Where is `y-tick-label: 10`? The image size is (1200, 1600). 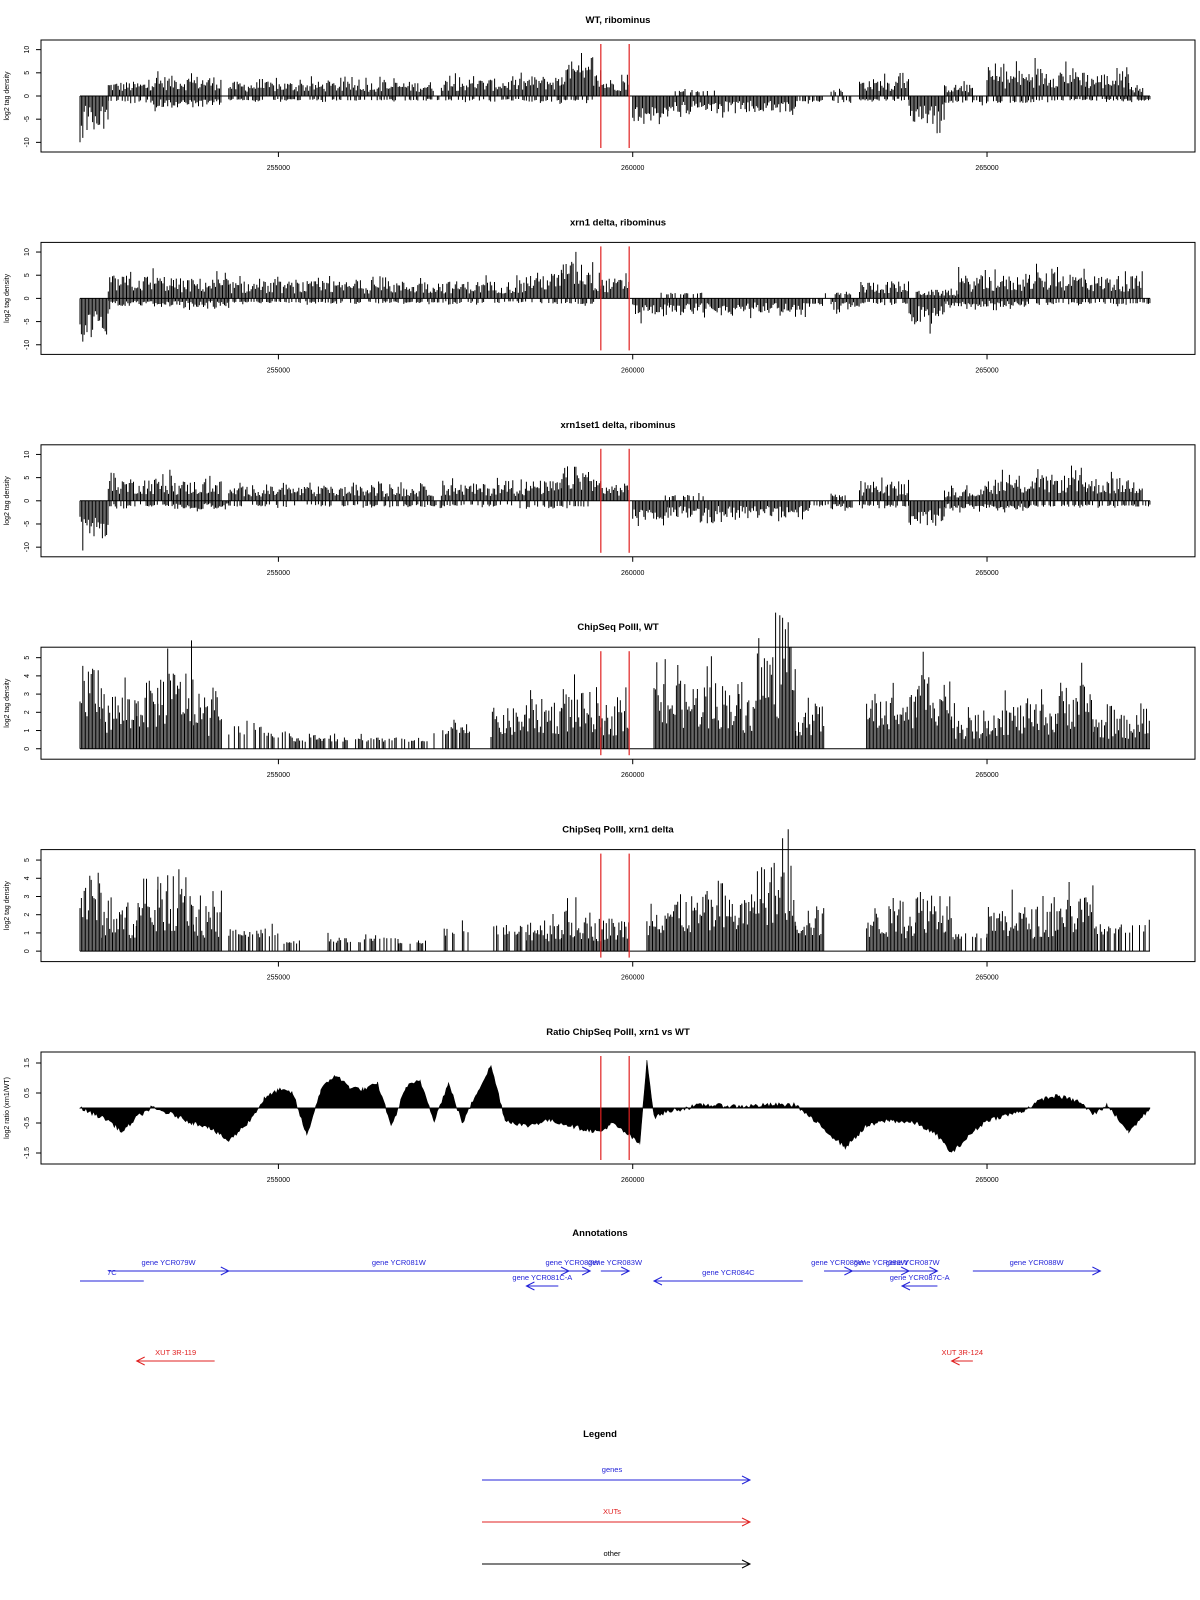 y-tick-label: 10 is located at coordinates (27, 252).